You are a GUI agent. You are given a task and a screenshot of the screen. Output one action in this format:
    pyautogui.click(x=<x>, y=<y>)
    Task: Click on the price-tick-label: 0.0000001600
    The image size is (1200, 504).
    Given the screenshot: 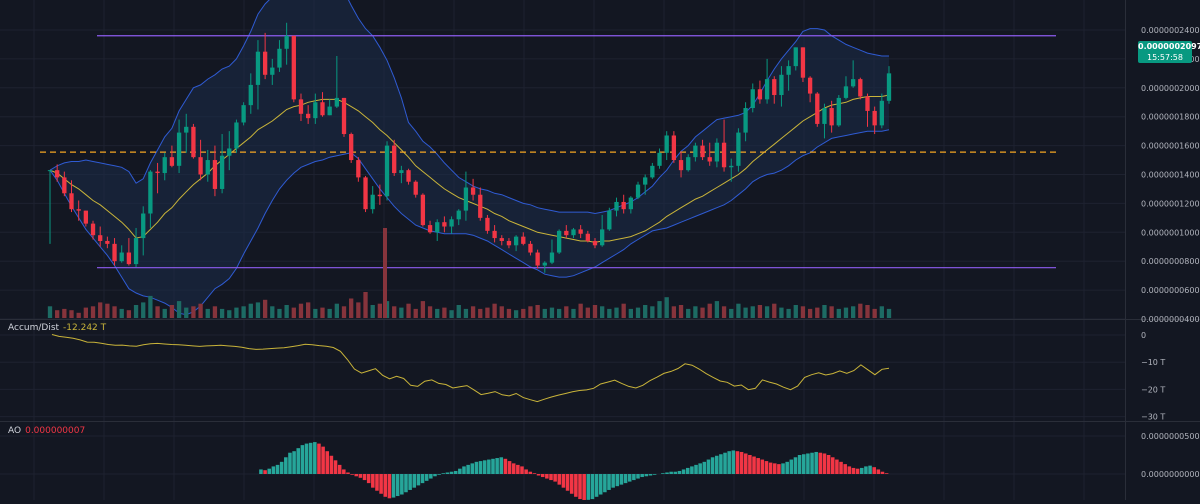 What is the action you would take?
    pyautogui.click(x=1170, y=146)
    